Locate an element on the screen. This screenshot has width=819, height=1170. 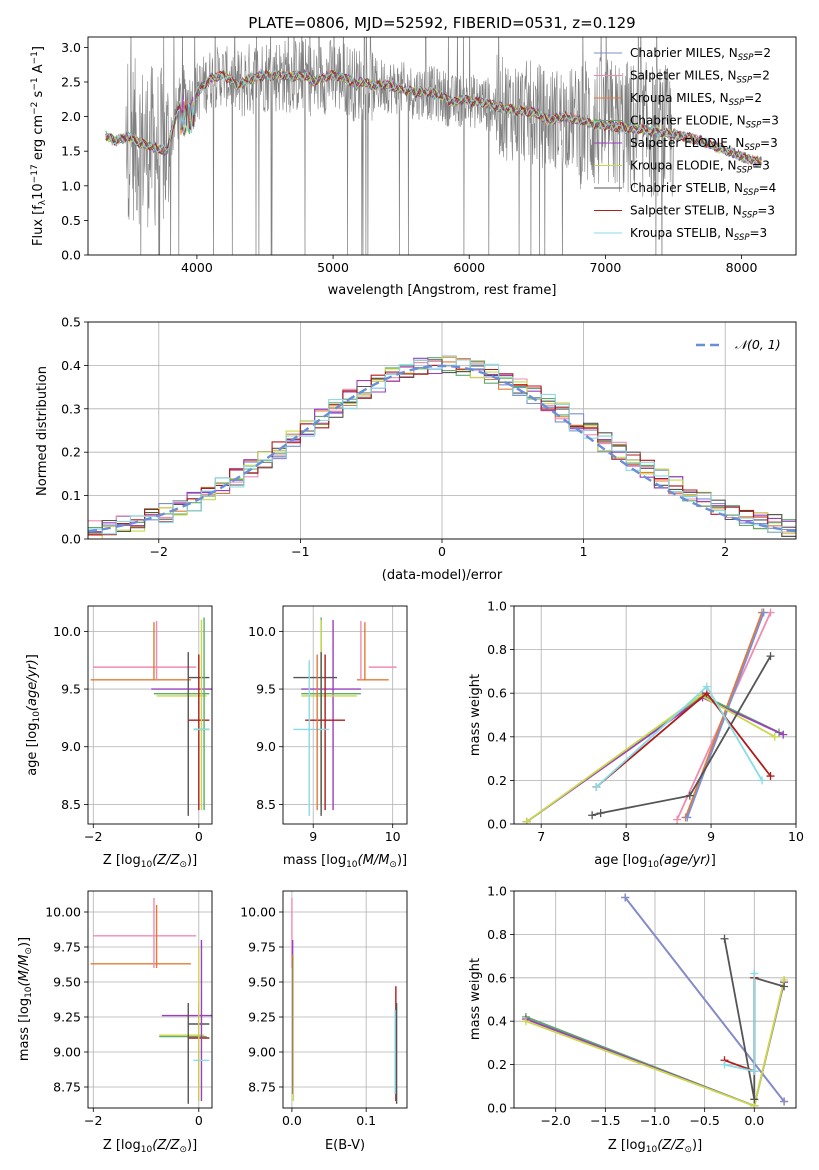
x-tick-label: 5000 is located at coordinates (333, 267).